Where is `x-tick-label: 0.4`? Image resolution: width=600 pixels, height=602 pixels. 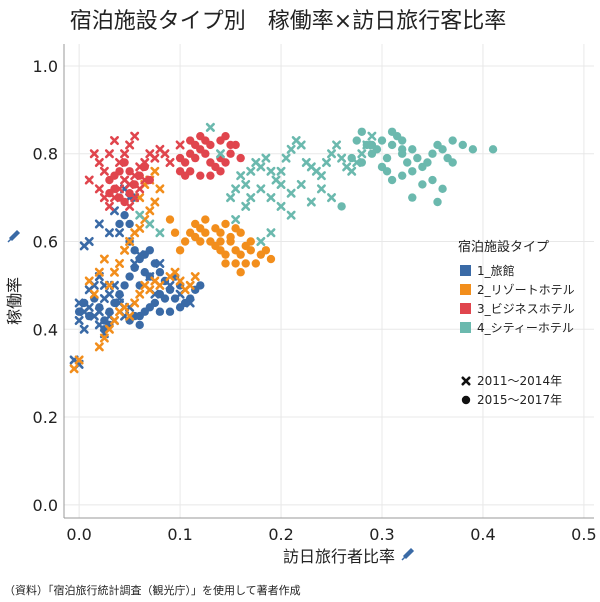
x-tick-label: 0.4 is located at coordinates (482, 534).